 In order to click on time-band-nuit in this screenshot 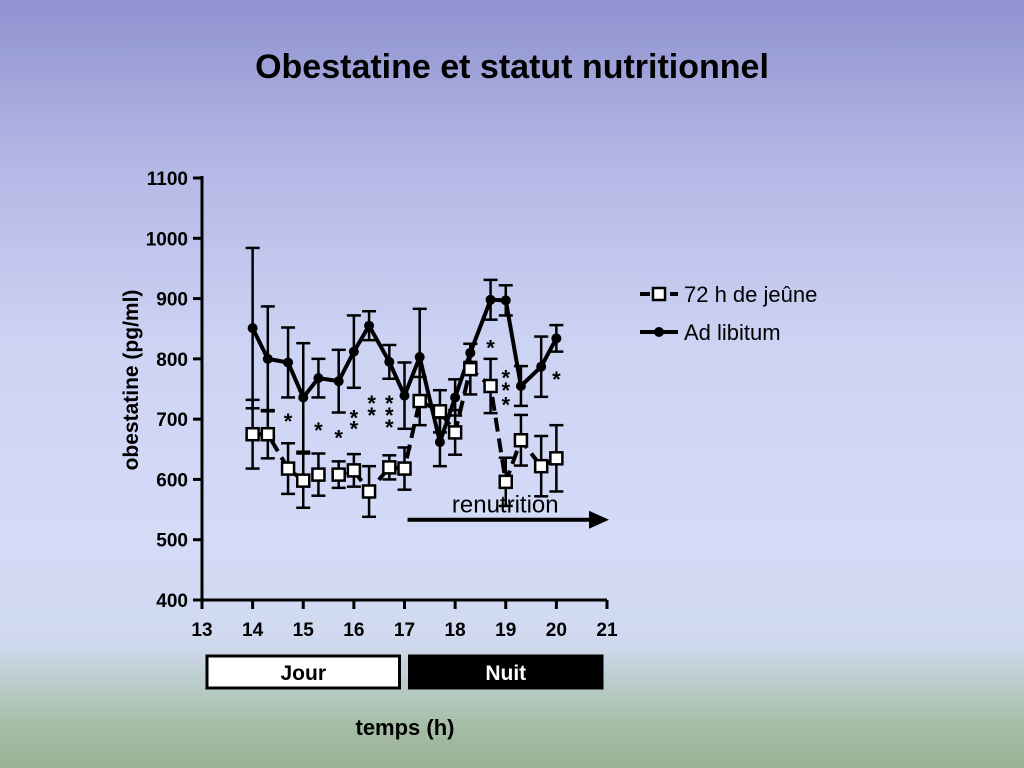, I will do `click(506, 672)`.